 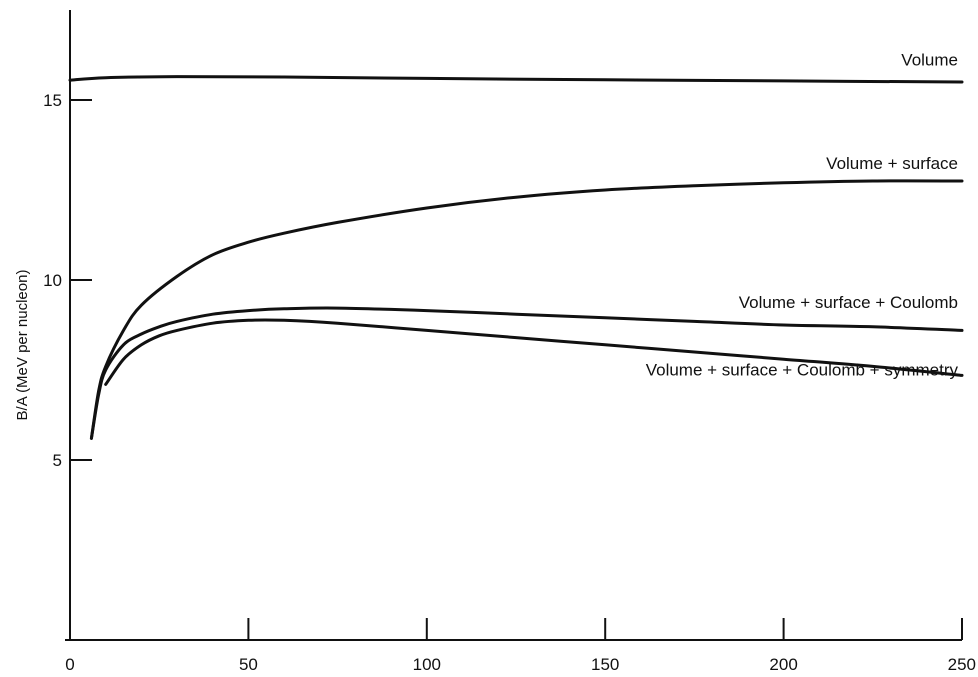 I want to click on series-label-volume: Volume, so click(x=929, y=60).